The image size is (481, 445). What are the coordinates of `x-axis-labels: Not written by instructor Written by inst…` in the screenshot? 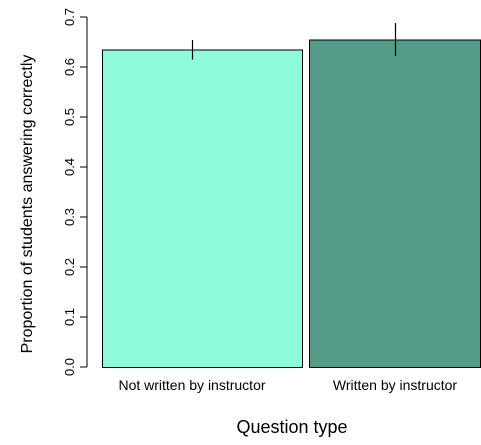 It's located at (287, 385).